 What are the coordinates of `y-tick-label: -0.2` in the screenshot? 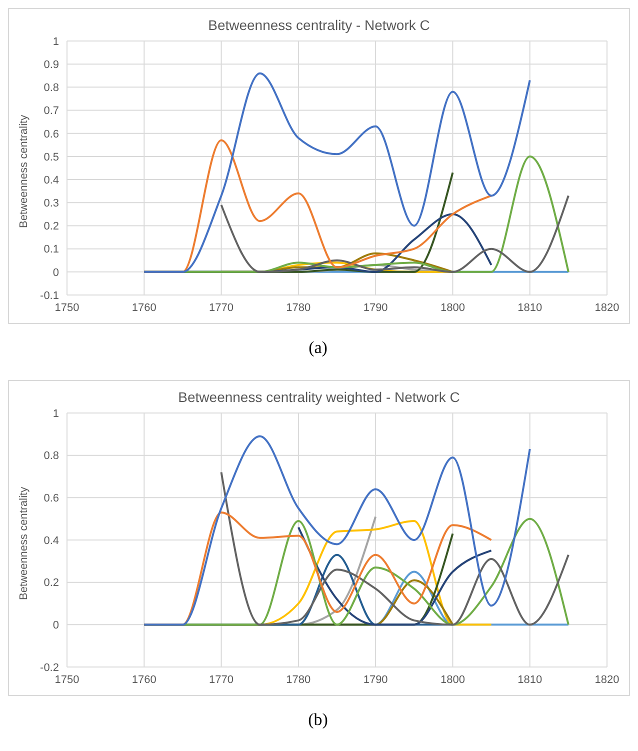 It's located at (49, 668).